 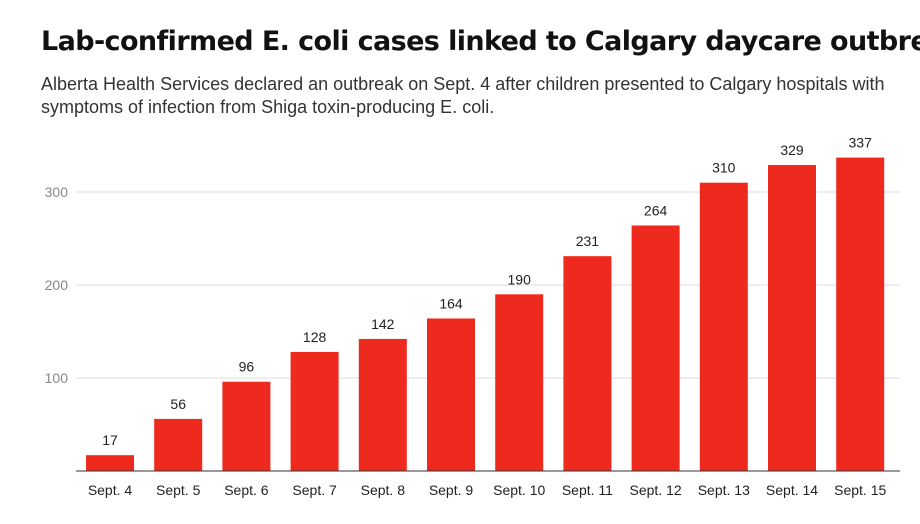 What do you see at coordinates (110, 440) in the screenshot?
I see `data-label: 17` at bounding box center [110, 440].